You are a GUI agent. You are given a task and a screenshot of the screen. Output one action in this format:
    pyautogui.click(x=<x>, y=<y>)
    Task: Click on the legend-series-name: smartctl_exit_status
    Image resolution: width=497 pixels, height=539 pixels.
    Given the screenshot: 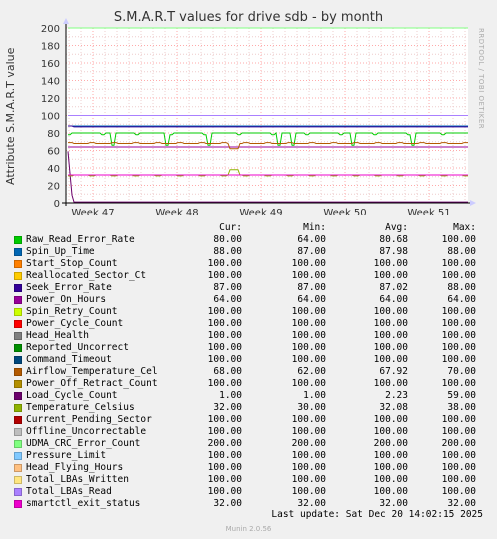 What is the action you would take?
    pyautogui.click(x=83, y=503)
    